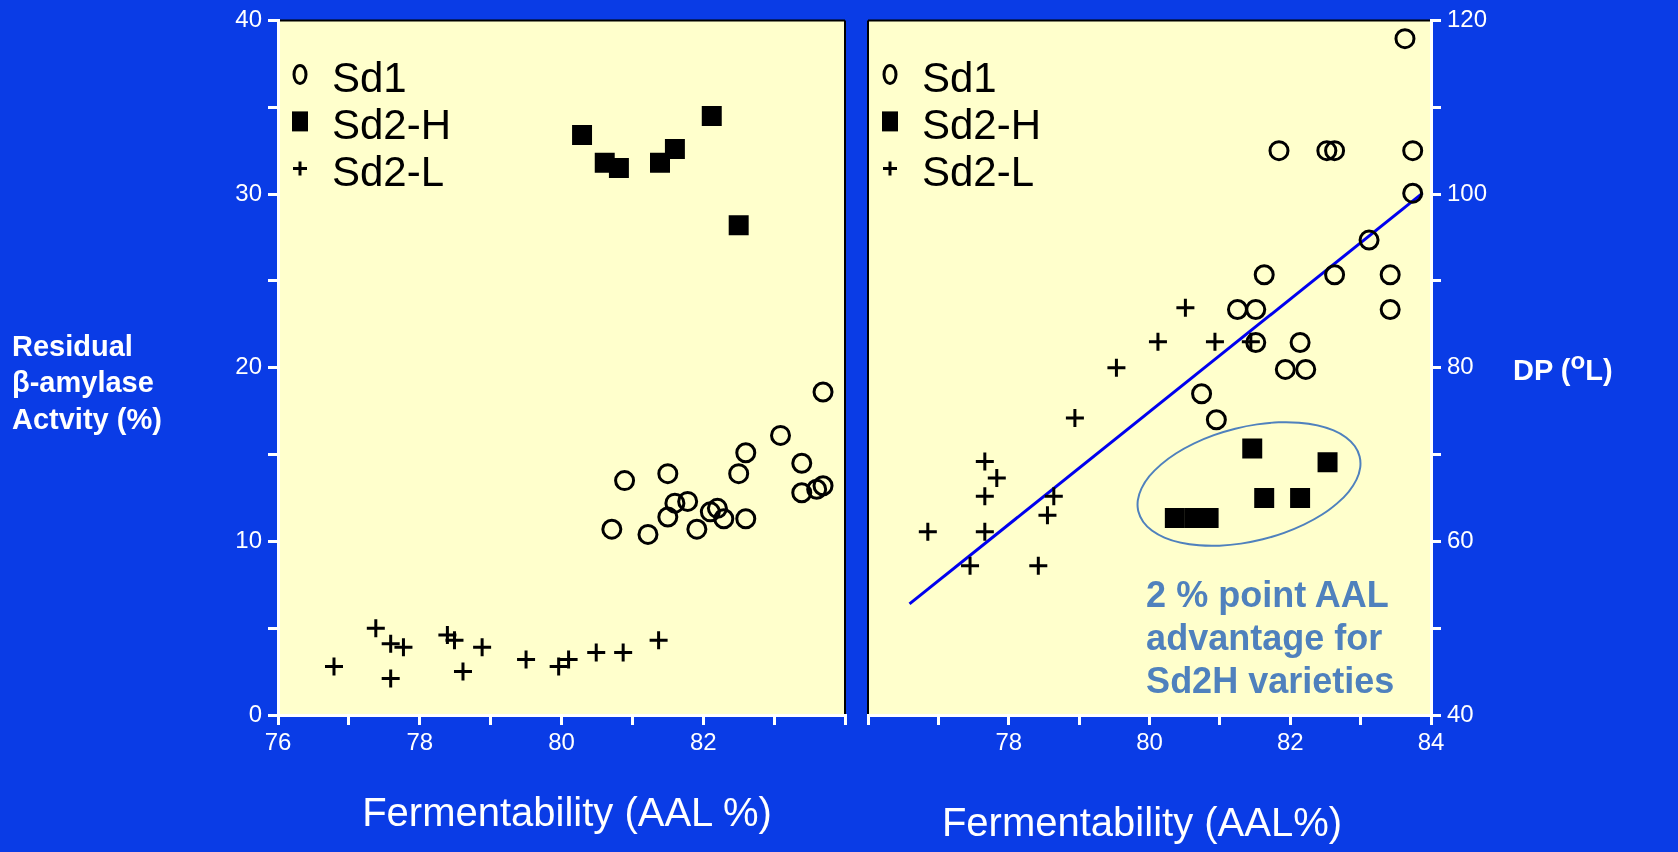 This screenshot has height=852, width=1678. I want to click on y2-axis-title: DP ($^{o}$L), so click(1563, 367).